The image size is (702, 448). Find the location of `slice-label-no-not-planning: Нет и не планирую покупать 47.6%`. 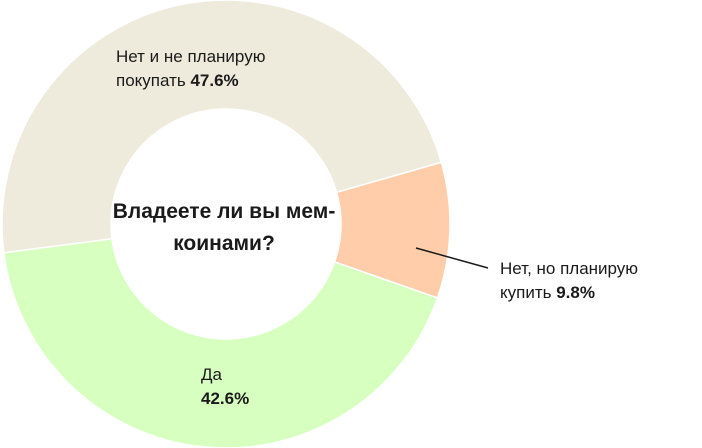

slice-label-no-not-planning: Нет и не планирую покупать 47.6% is located at coordinates (190, 69).